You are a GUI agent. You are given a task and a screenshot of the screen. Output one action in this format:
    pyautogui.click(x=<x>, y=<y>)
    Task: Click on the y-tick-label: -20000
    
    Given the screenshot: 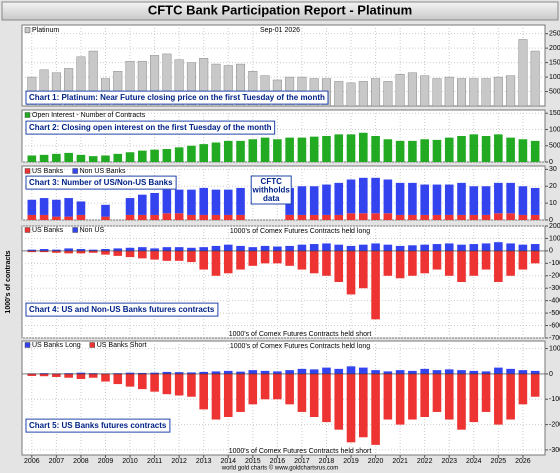 What is the action you would take?
    pyautogui.click(x=554, y=424)
    